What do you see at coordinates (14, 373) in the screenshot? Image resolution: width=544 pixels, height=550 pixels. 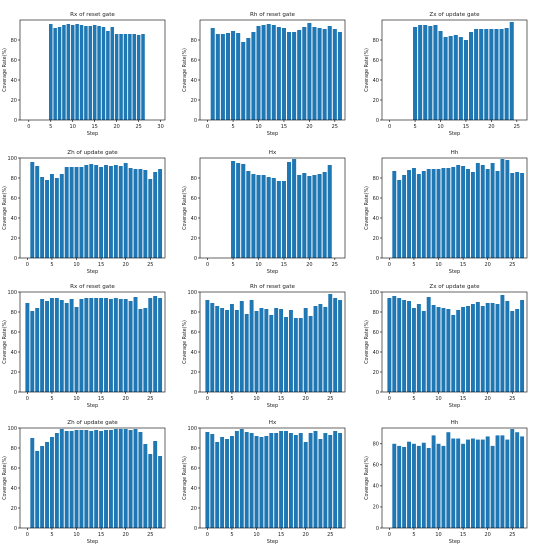 I see `y-tick-label: 20` at bounding box center [14, 373].